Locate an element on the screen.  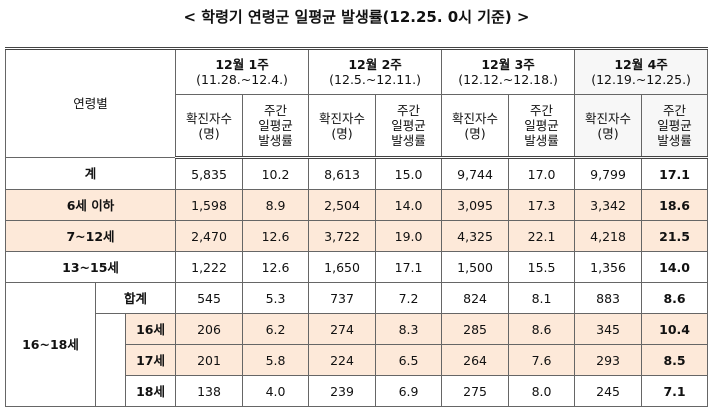
data-cell: 1,356 is located at coordinates (608, 267).